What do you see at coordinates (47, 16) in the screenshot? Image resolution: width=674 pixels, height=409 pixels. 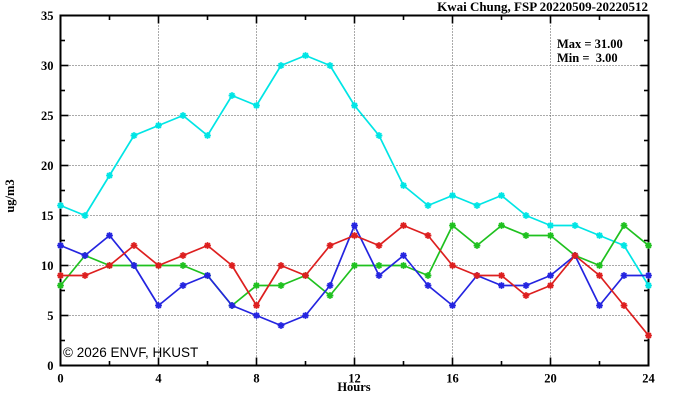 I see `y-tick-label: 35` at bounding box center [47, 16].